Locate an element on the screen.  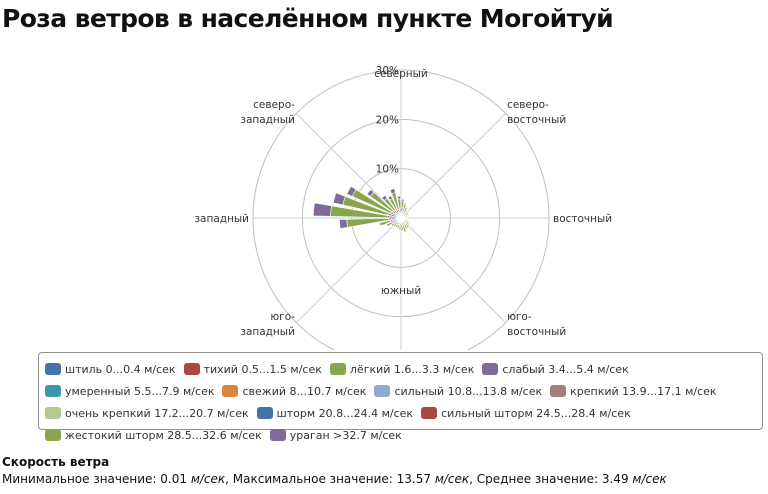
legend-item: слабый 3.4...5.4 м/сек is located at coordinates (555, 370).